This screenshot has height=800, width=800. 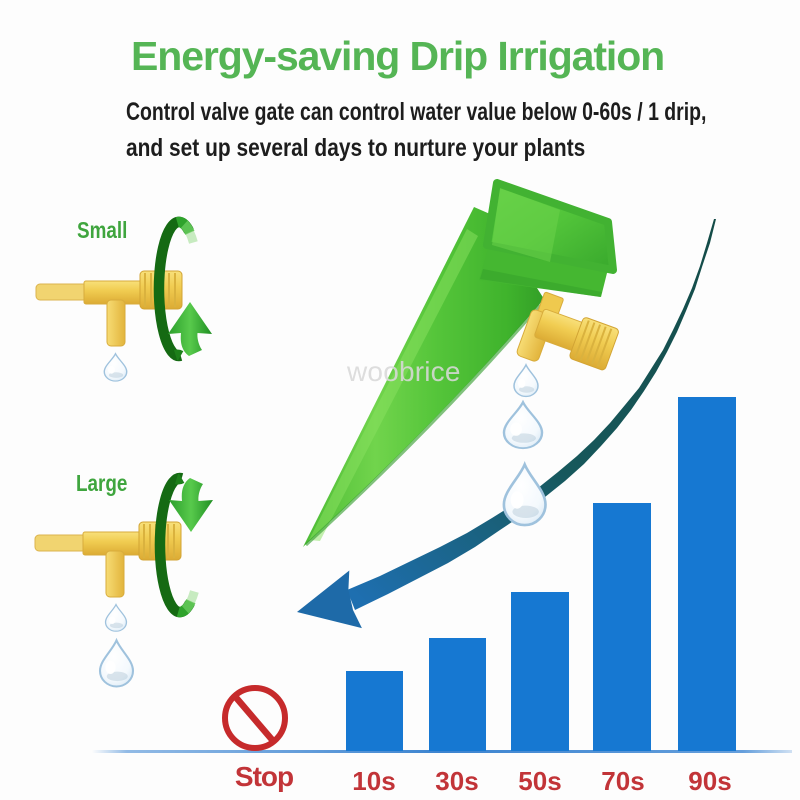 What do you see at coordinates (403, 371) in the screenshot?
I see `svg-text: woobrice` at bounding box center [403, 371].